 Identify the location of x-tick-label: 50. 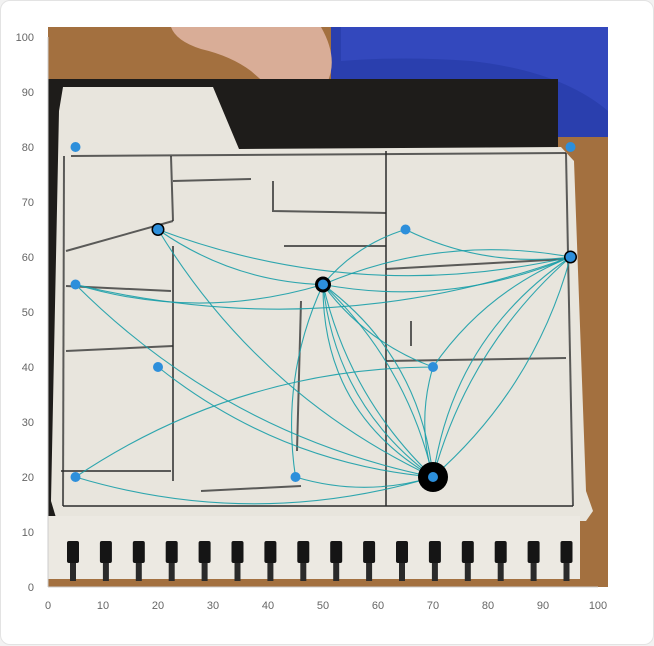
(323, 606).